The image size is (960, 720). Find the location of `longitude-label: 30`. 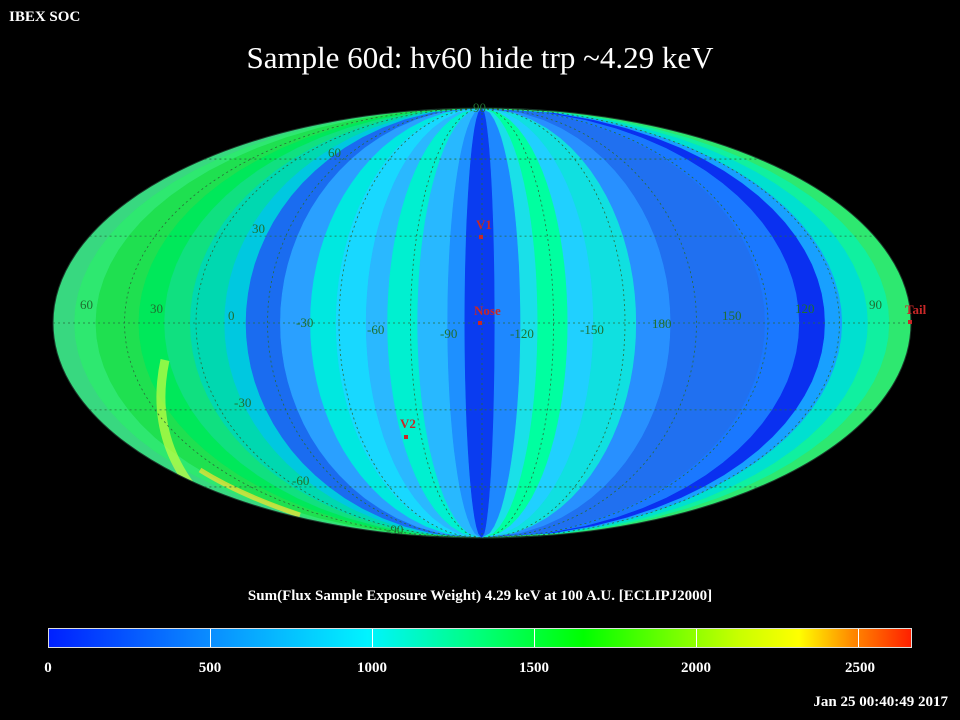

longitude-label: 30 is located at coordinates (156, 308).